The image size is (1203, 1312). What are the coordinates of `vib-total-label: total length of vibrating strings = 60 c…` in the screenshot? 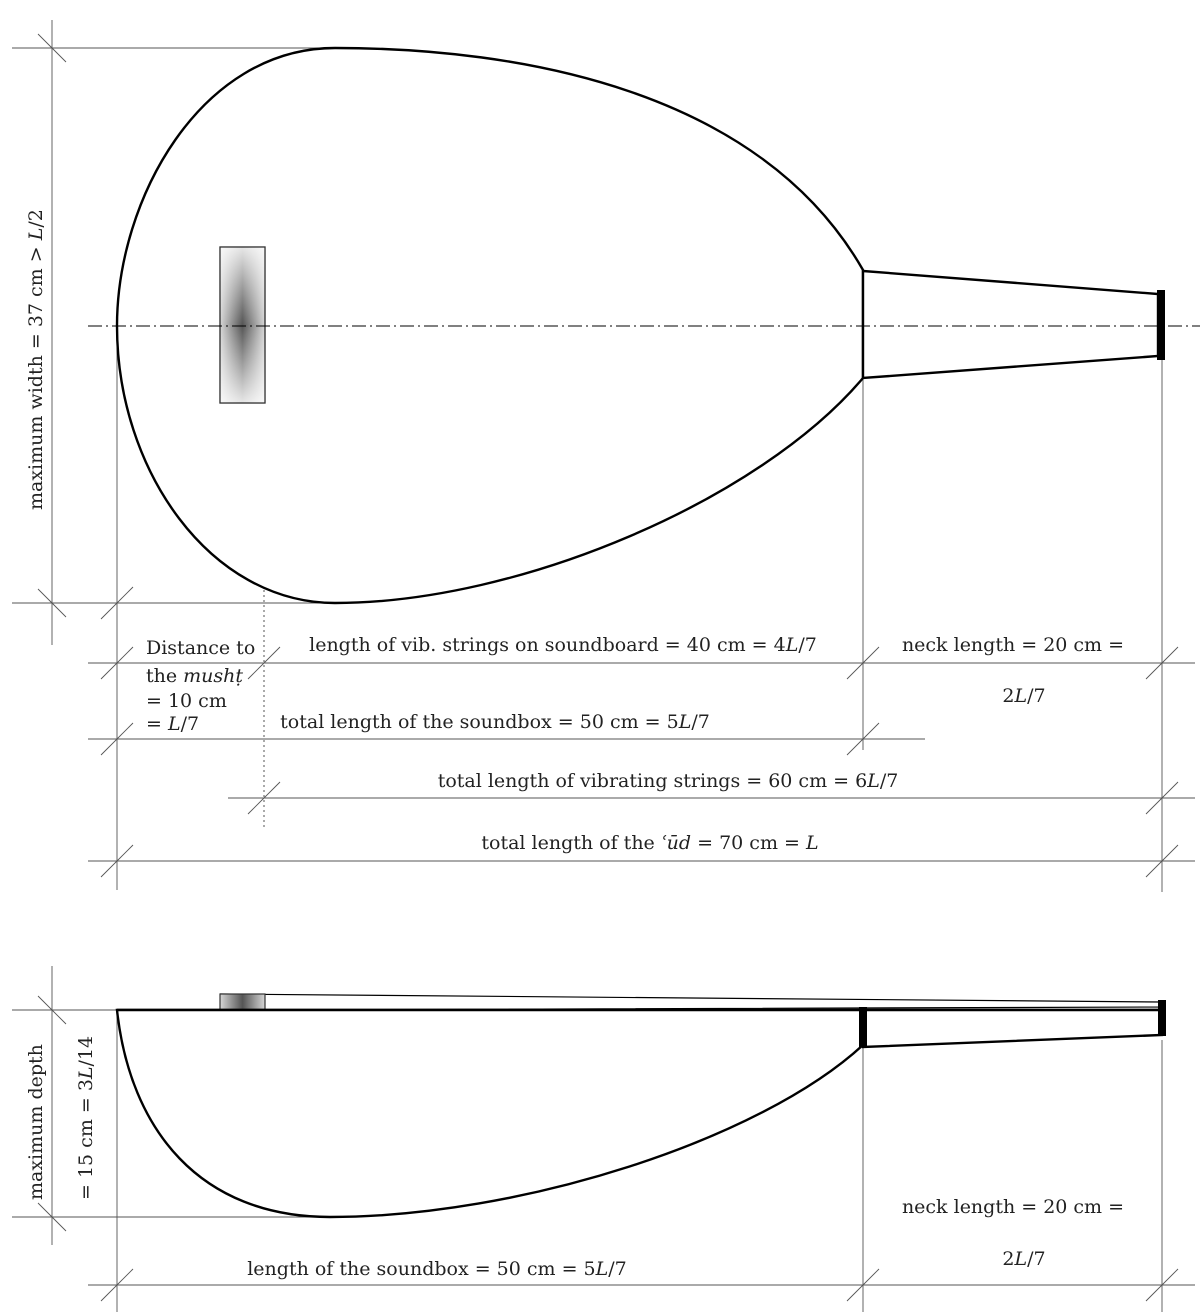 It's located at (668, 781).